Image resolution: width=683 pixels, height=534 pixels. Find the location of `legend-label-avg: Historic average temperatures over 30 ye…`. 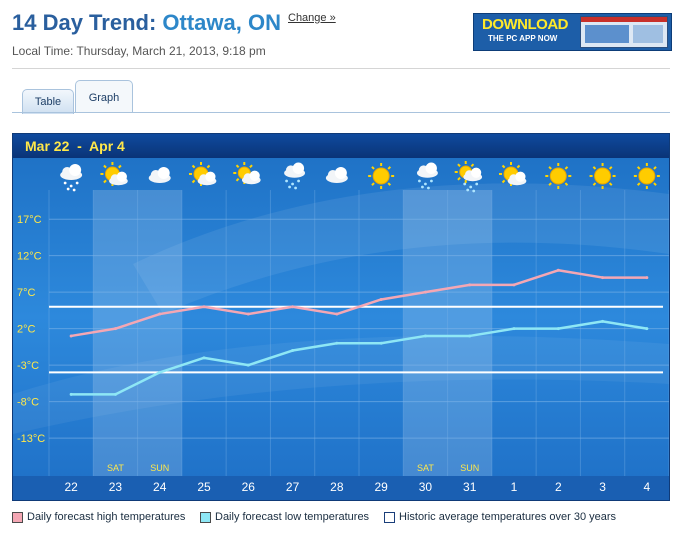

legend-label-avg: Historic average temperatures over 30 ye… is located at coordinates (508, 517).